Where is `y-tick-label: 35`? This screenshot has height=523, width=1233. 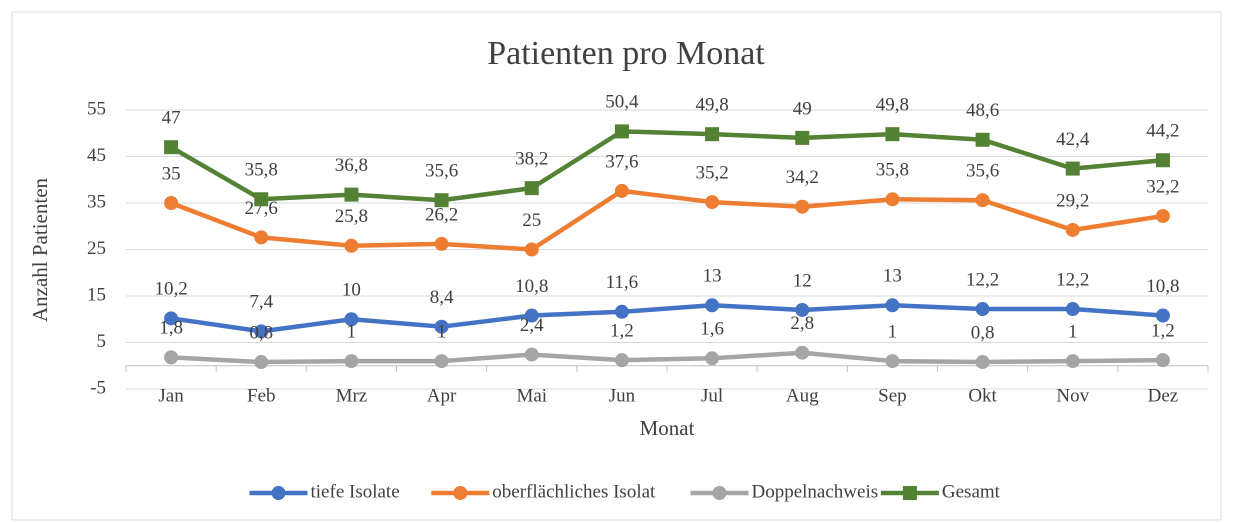
y-tick-label: 35 is located at coordinates (96, 201).